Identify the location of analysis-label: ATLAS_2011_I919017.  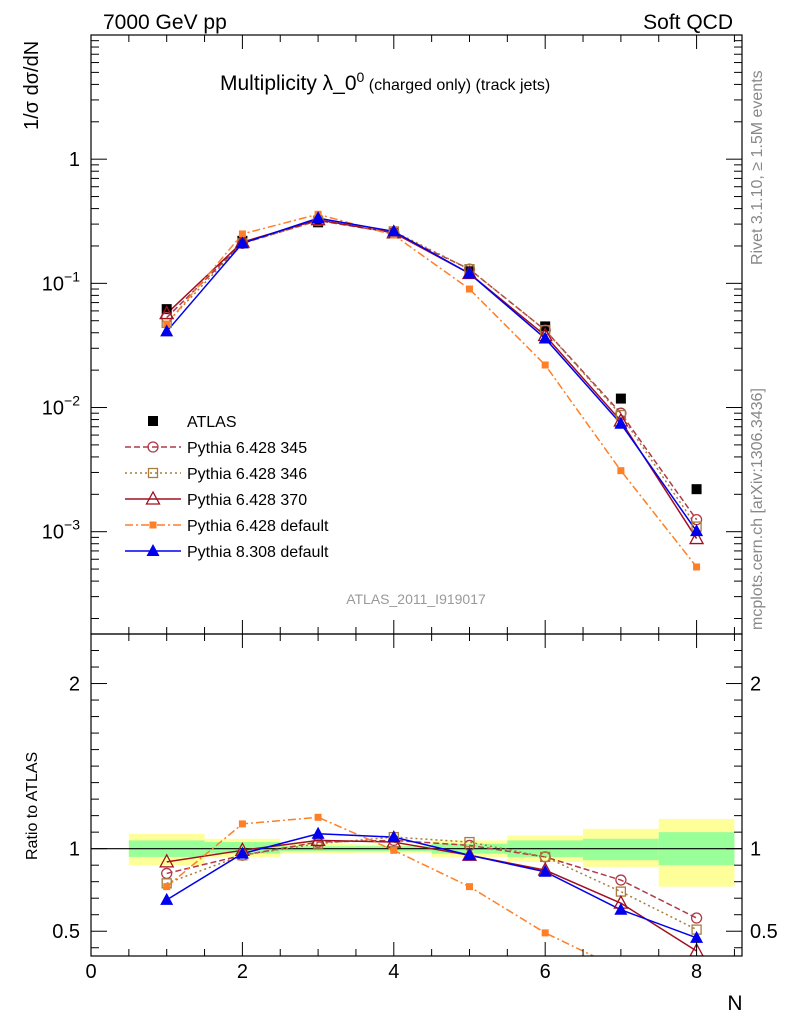
(416, 599).